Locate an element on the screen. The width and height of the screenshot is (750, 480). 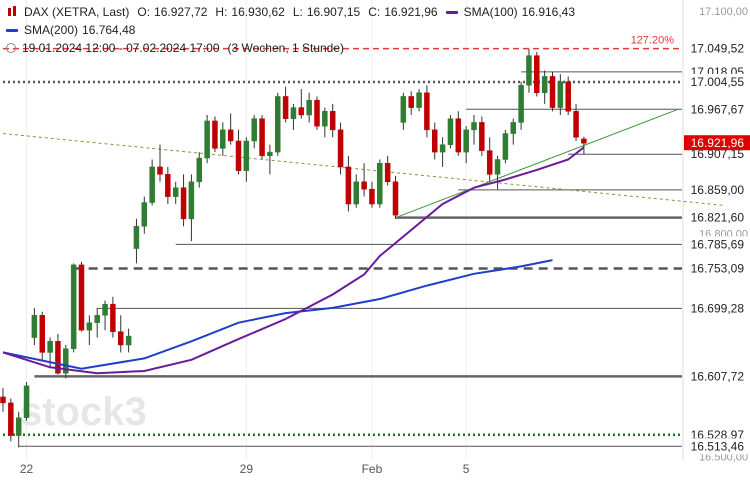
low-label: L: is located at coordinates (297, 12).